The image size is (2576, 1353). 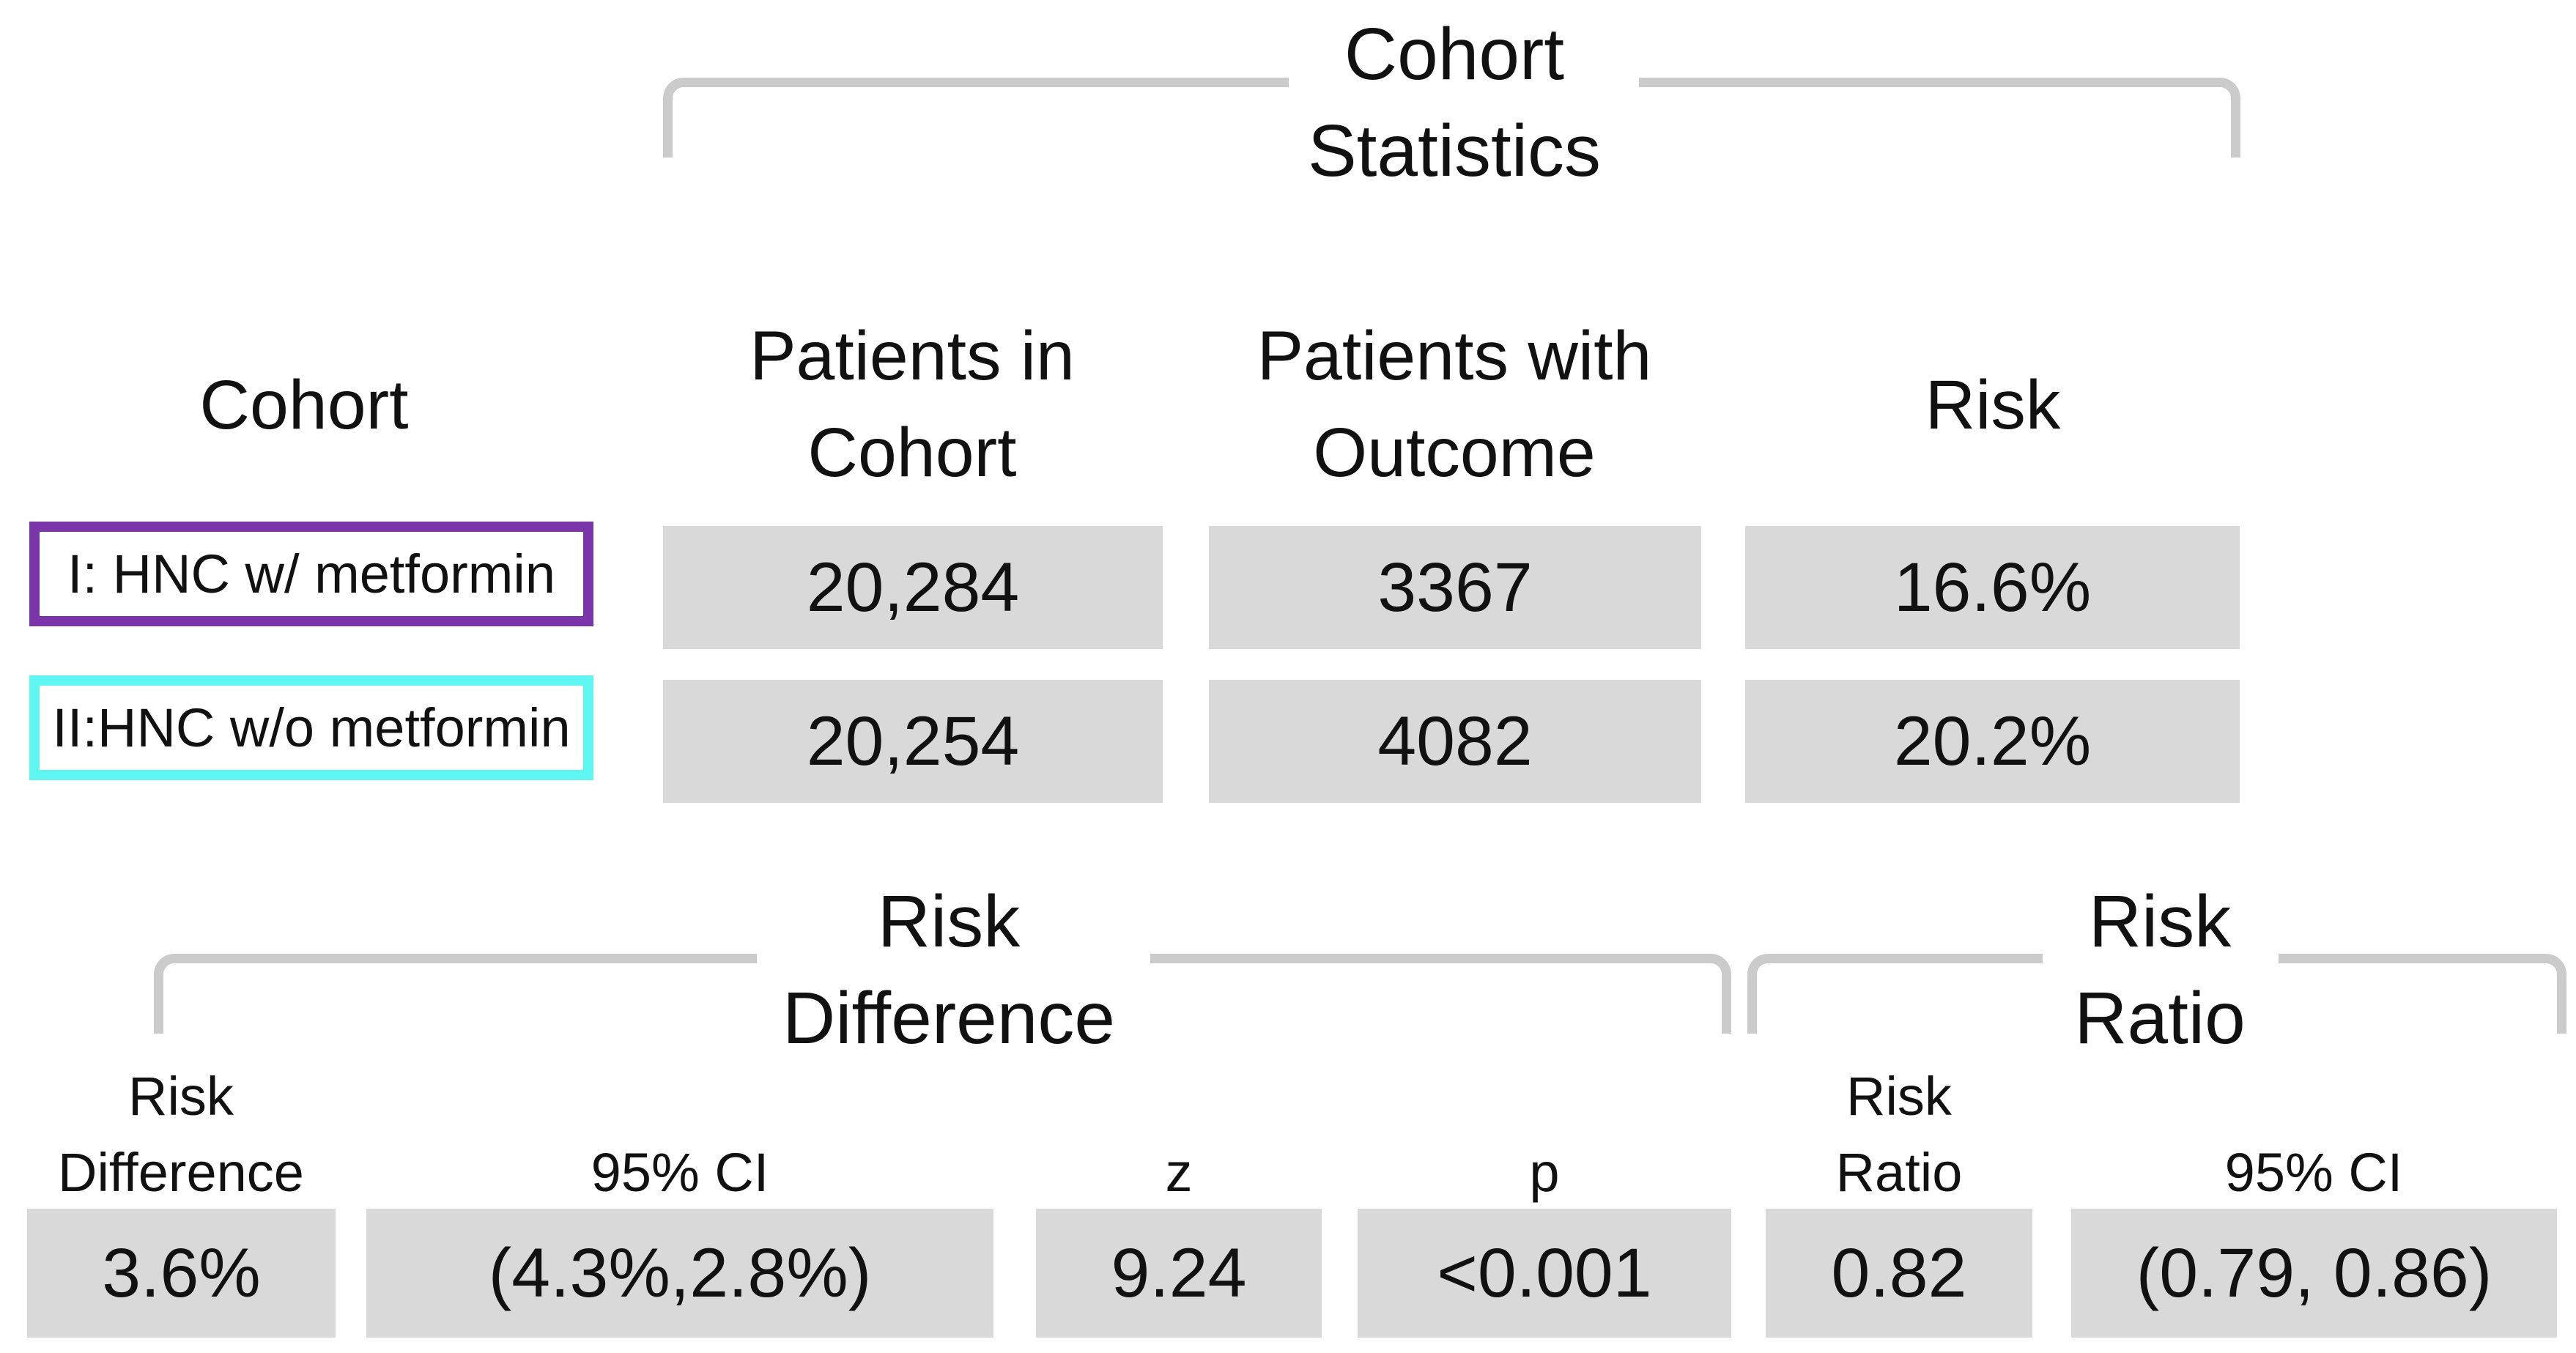 What do you see at coordinates (2160, 970) in the screenshot?
I see `risk-ratio-title: Risk Ratio` at bounding box center [2160, 970].